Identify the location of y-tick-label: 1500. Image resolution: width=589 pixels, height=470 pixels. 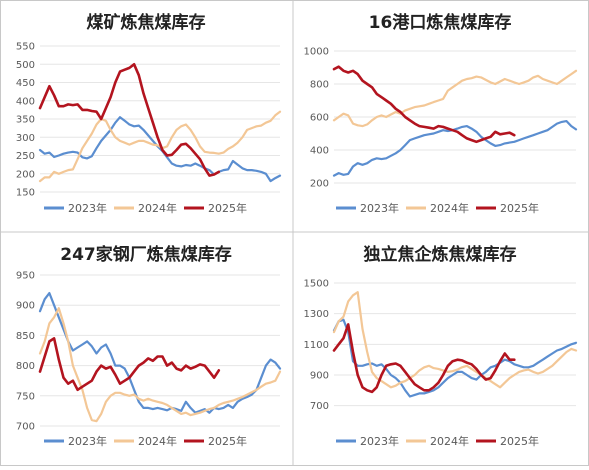
(316, 284).